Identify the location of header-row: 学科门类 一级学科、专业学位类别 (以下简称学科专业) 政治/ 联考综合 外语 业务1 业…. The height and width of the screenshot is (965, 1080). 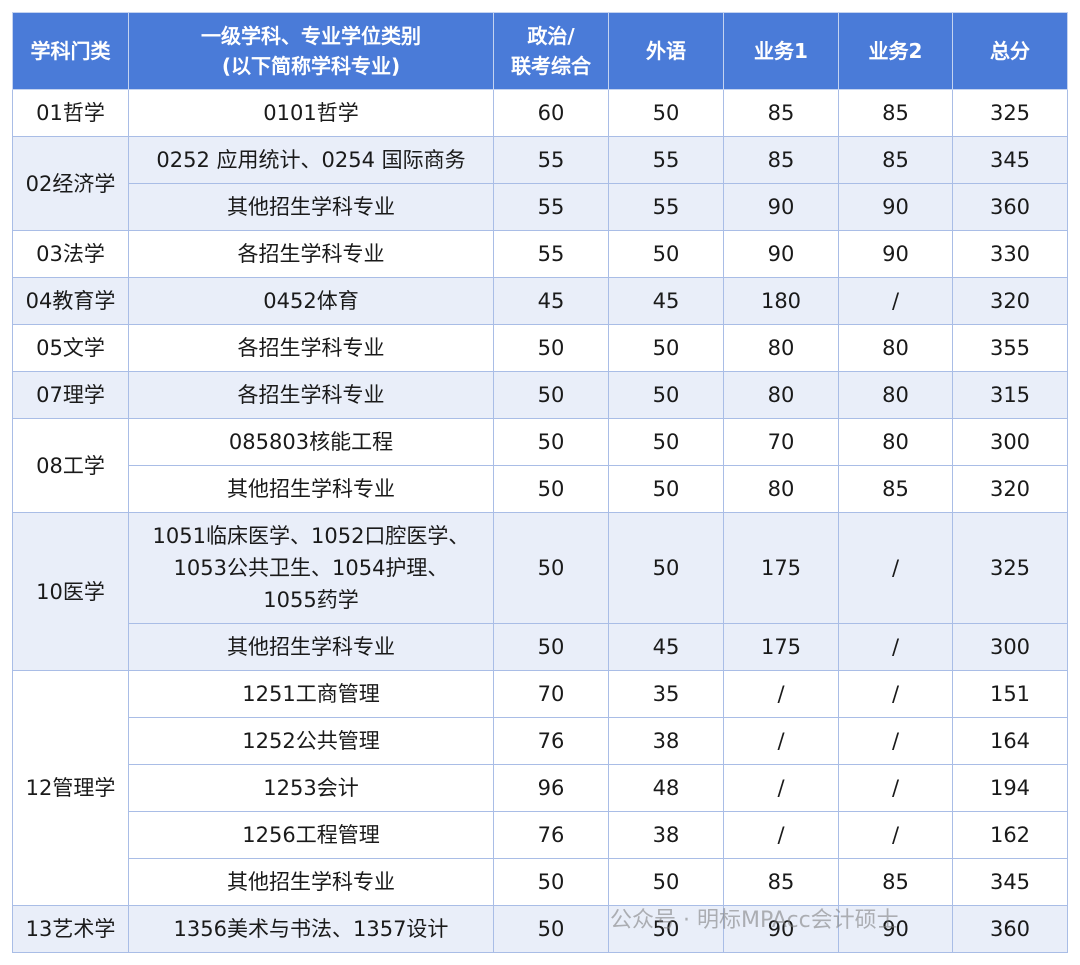
(540, 51).